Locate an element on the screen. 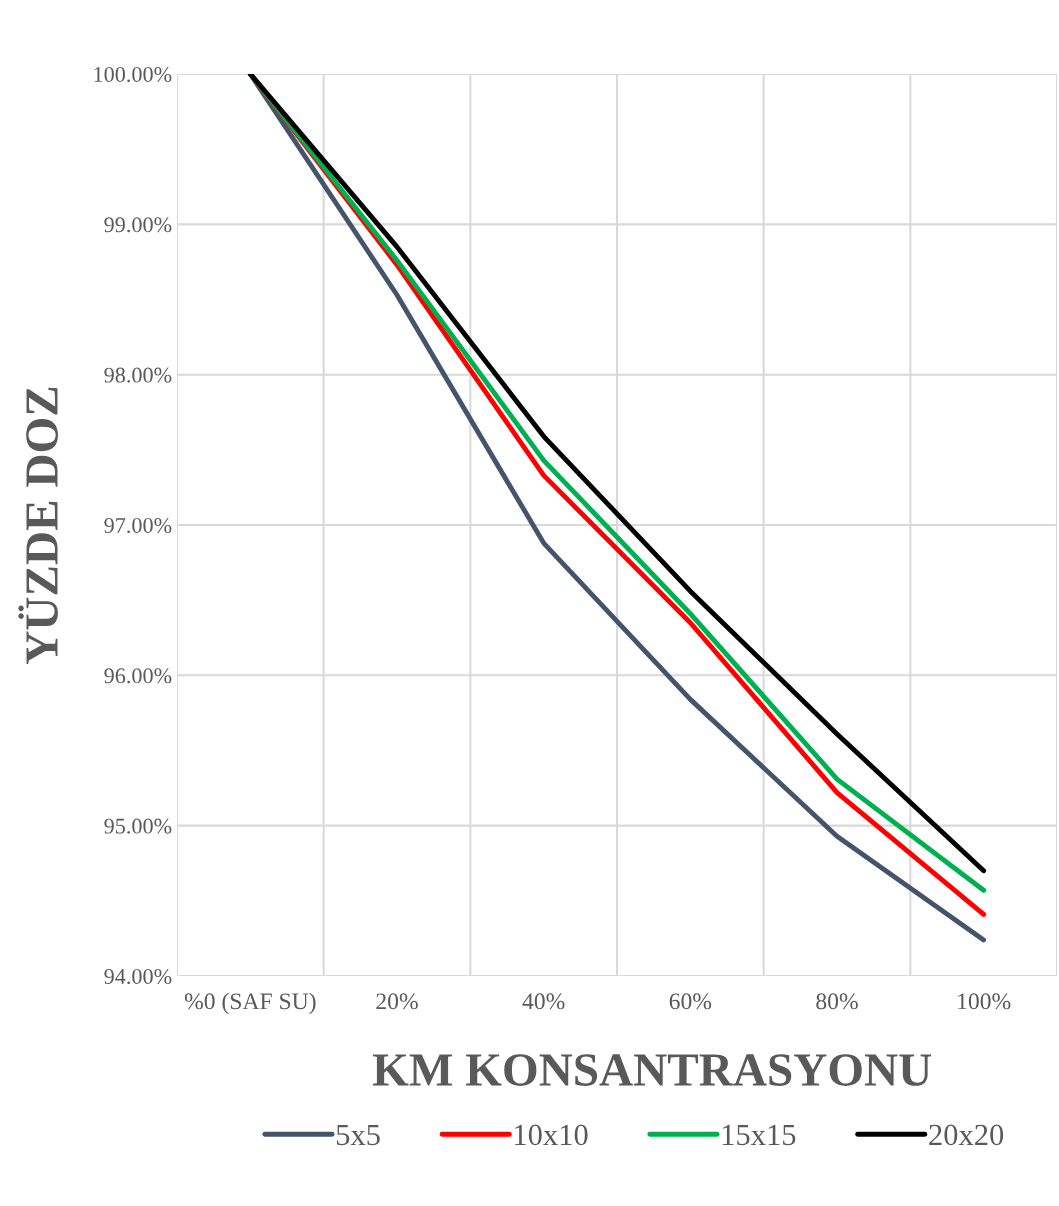 This screenshot has width=1059, height=1206. y-tick-label: 97.00% is located at coordinates (138, 525).